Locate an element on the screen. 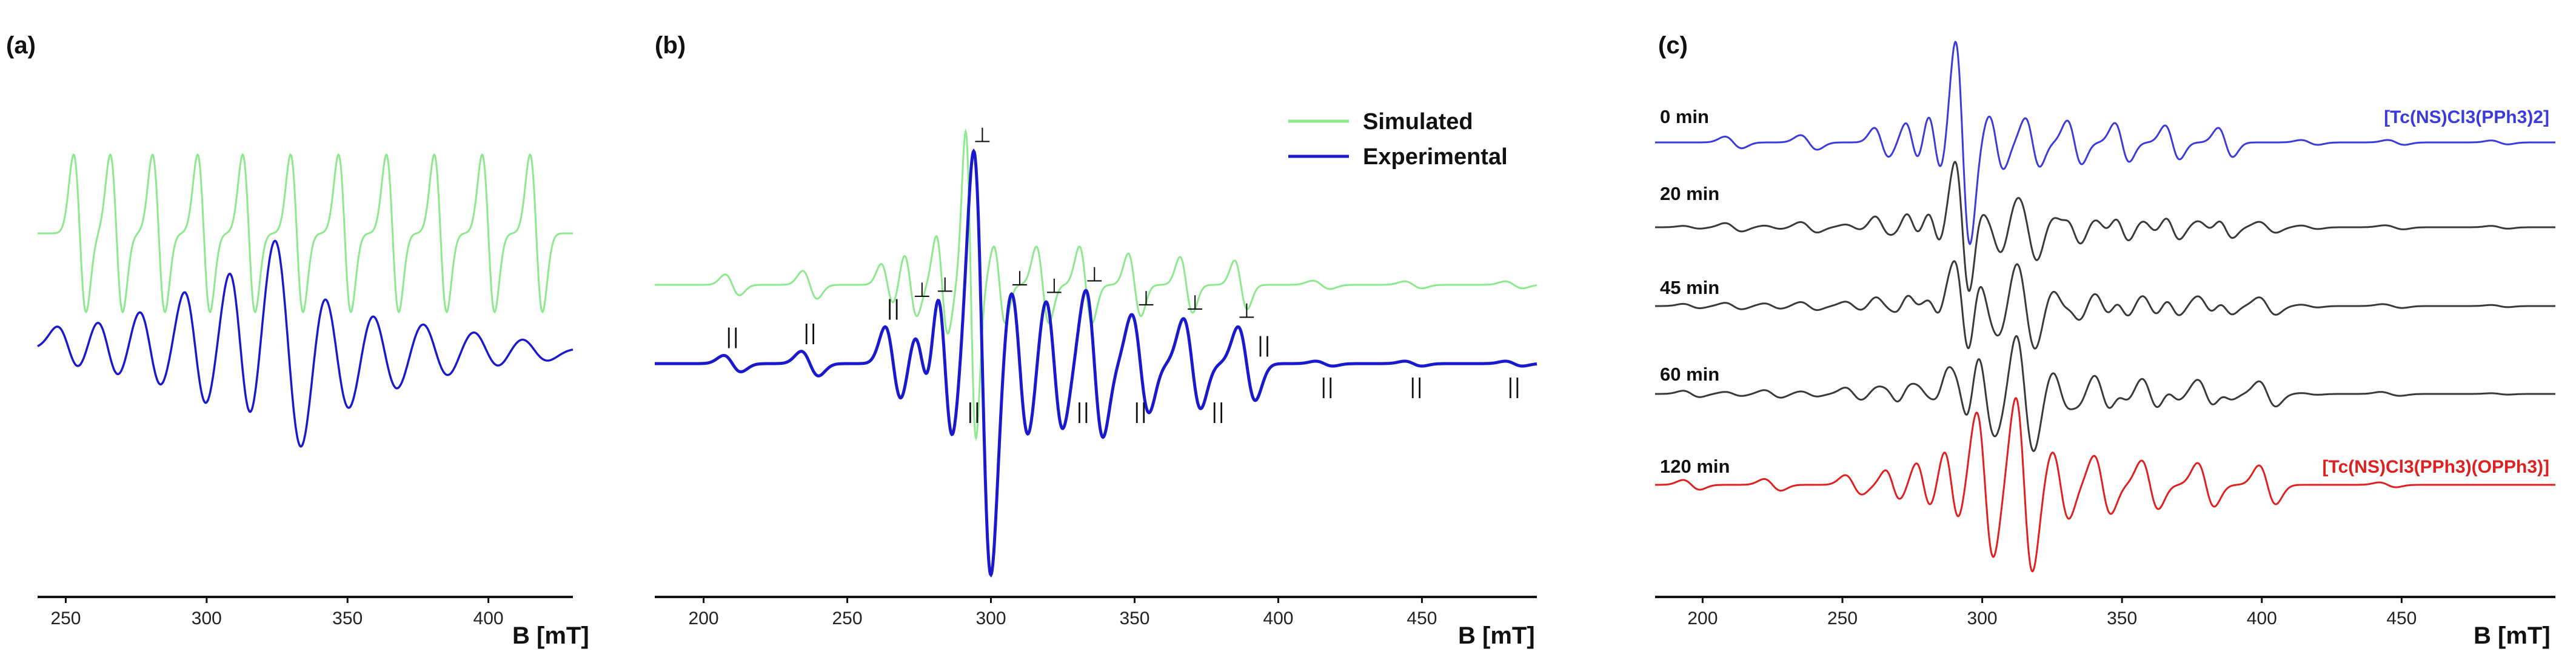 Image resolution: width=2576 pixels, height=663 pixels. perp-marker-6: ⊥ is located at coordinates (1146, 299).